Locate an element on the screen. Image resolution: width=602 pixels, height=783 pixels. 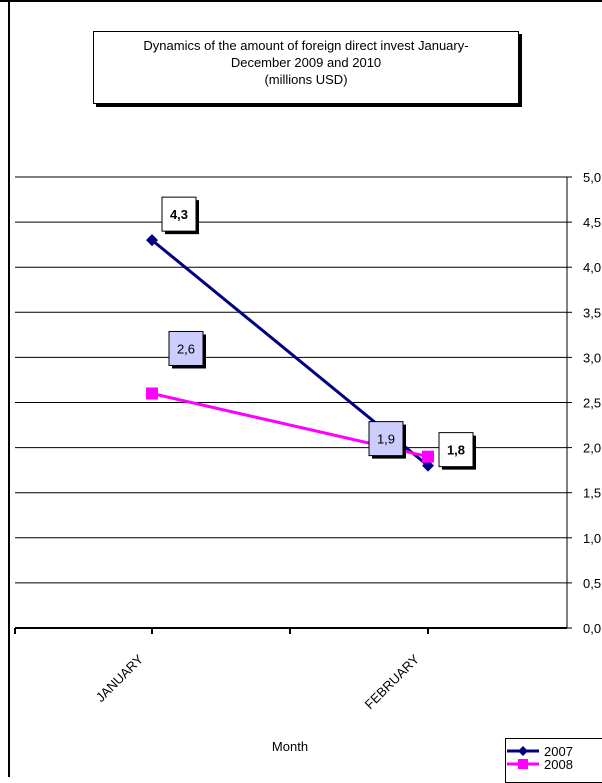
legend-item-2008: 2008 is located at coordinates (539, 764).